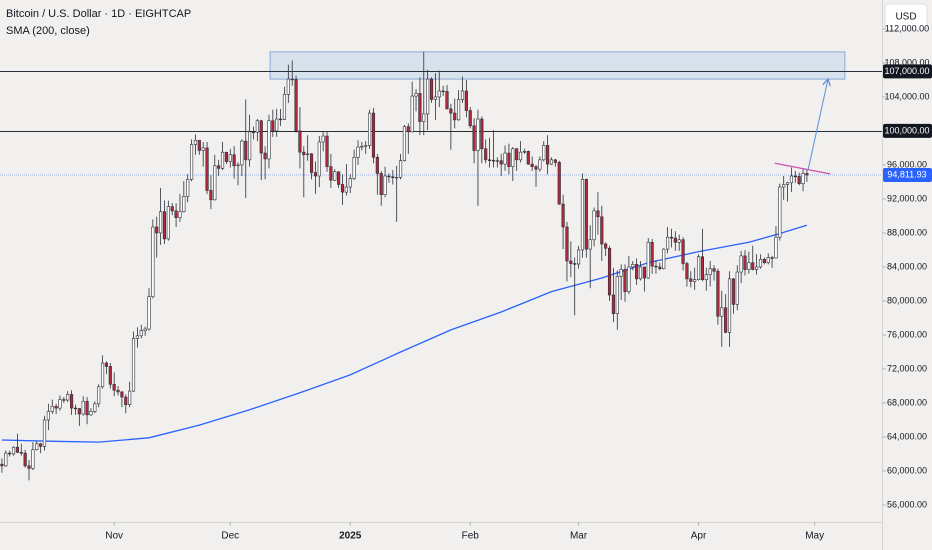  What do you see at coordinates (907, 266) in the screenshot?
I see `y-tick-label: 84,000.00` at bounding box center [907, 266].